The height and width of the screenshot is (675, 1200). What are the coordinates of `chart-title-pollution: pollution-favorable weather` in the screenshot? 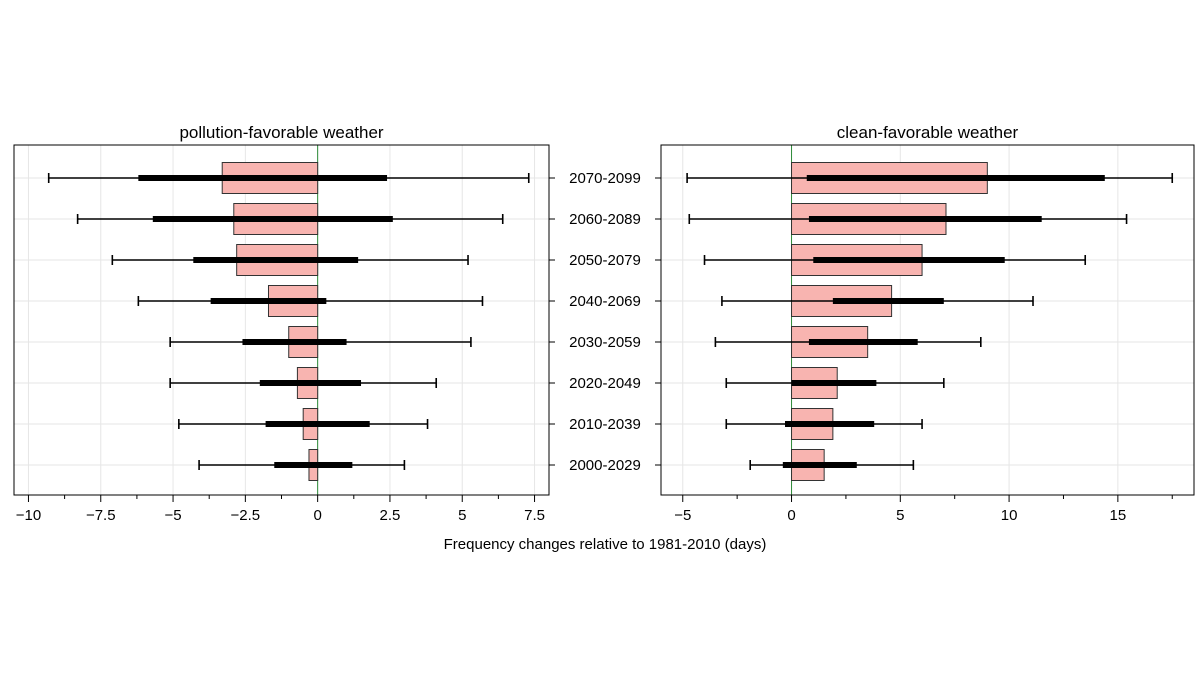 It's located at (281, 132).